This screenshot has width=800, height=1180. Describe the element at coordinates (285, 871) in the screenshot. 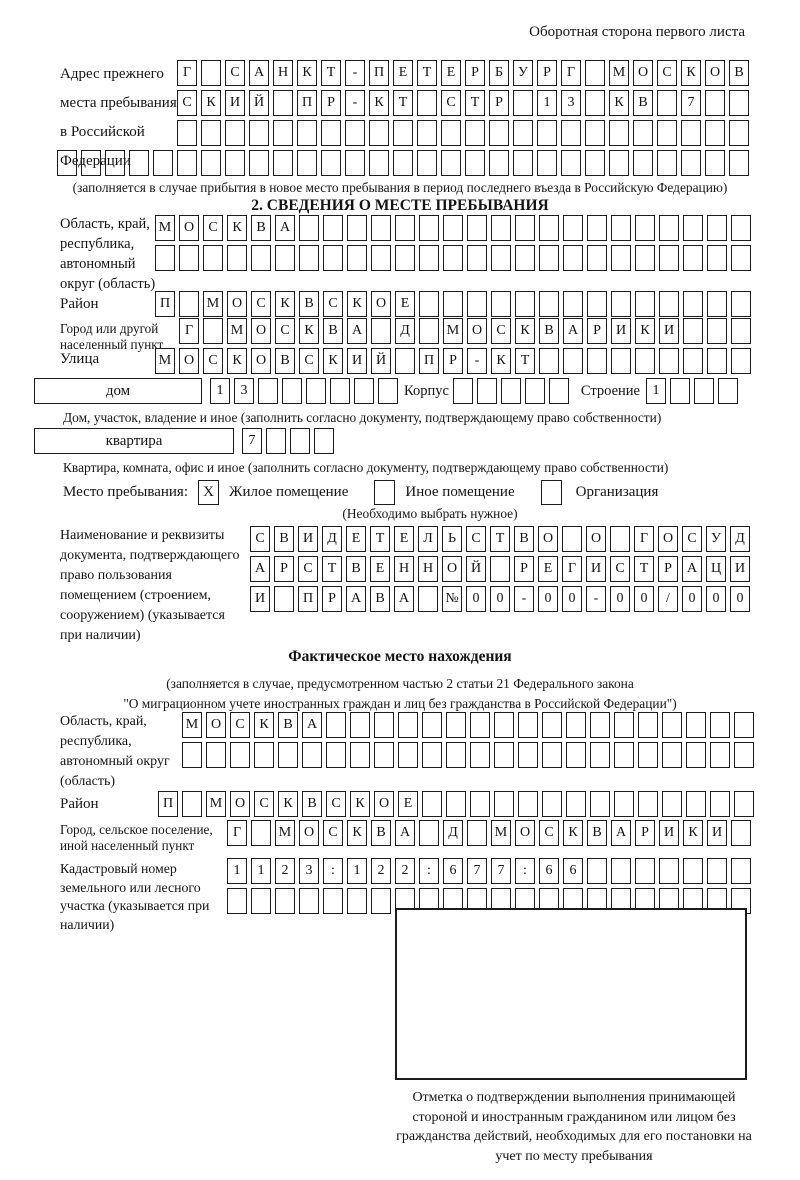

I see `char-cell: 2` at that location.